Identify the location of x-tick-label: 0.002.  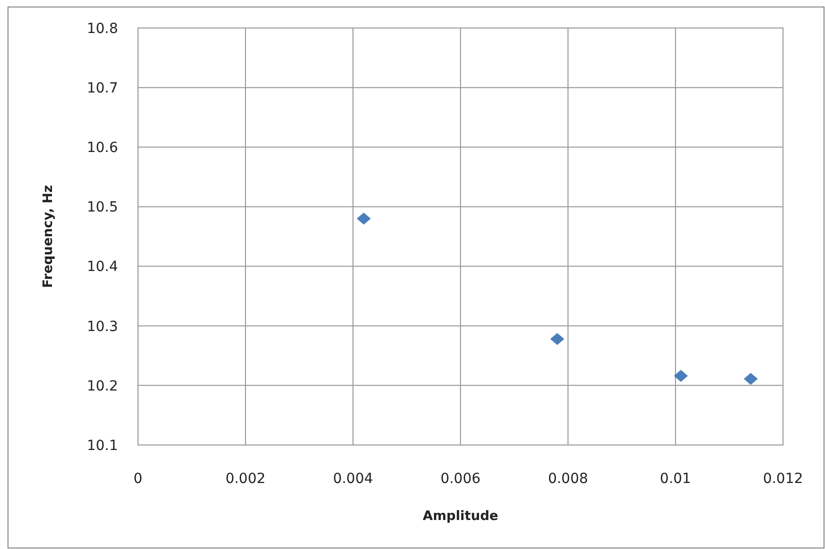
(245, 478).